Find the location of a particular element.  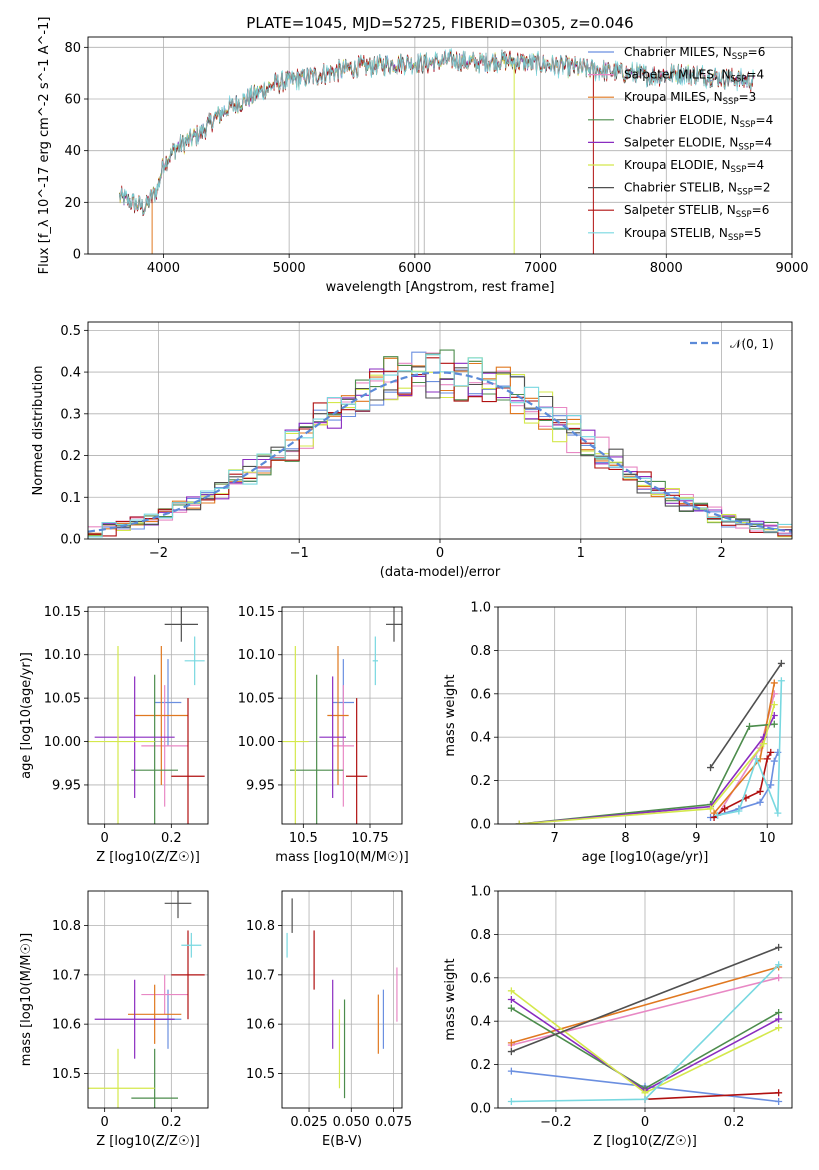

legend-label: Salpeter STELIB, NSSP=6 is located at coordinates (696, 211).